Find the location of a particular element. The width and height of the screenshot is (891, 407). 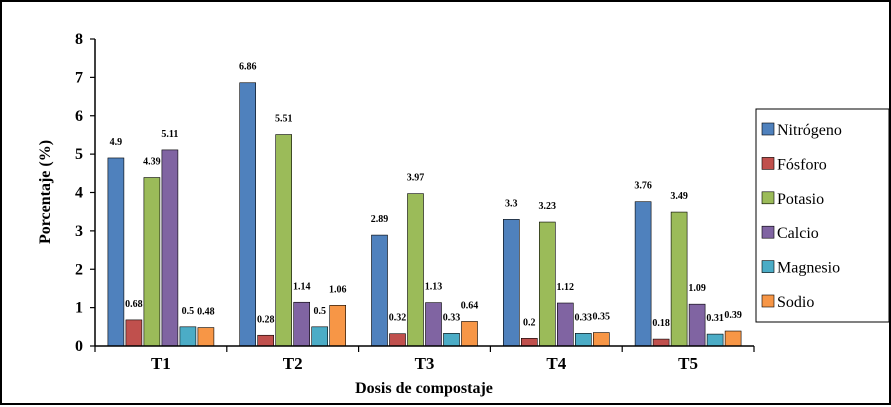

data-label: 2.89 is located at coordinates (380, 219).